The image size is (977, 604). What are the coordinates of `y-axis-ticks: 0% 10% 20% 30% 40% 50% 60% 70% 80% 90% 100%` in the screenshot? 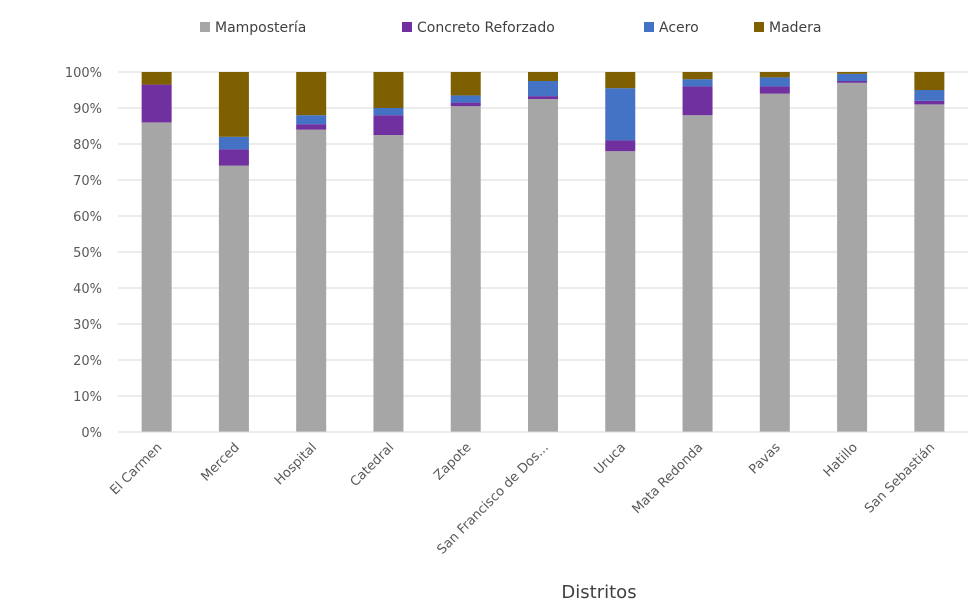 It's located at (83, 253).